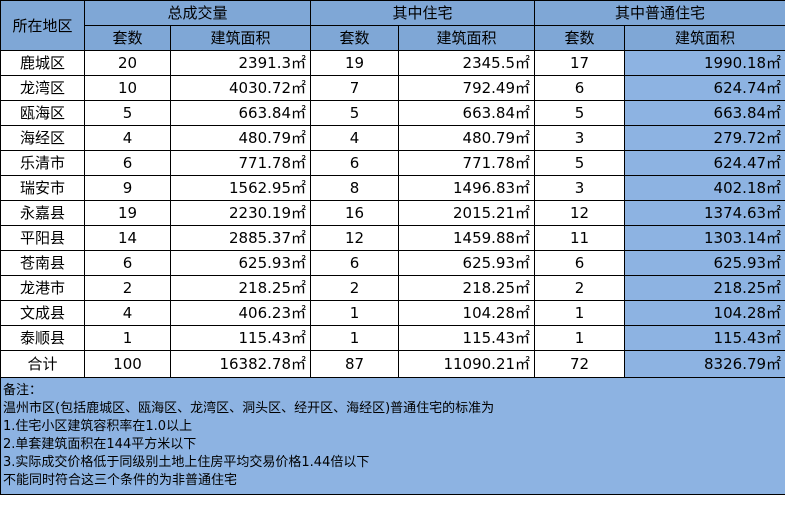 The image size is (785, 532). What do you see at coordinates (392, 163) in the screenshot?
I see `table-row: 乐清市 6 771.78㎡ 6 771.78㎡ 5 624.47㎡` at bounding box center [392, 163].